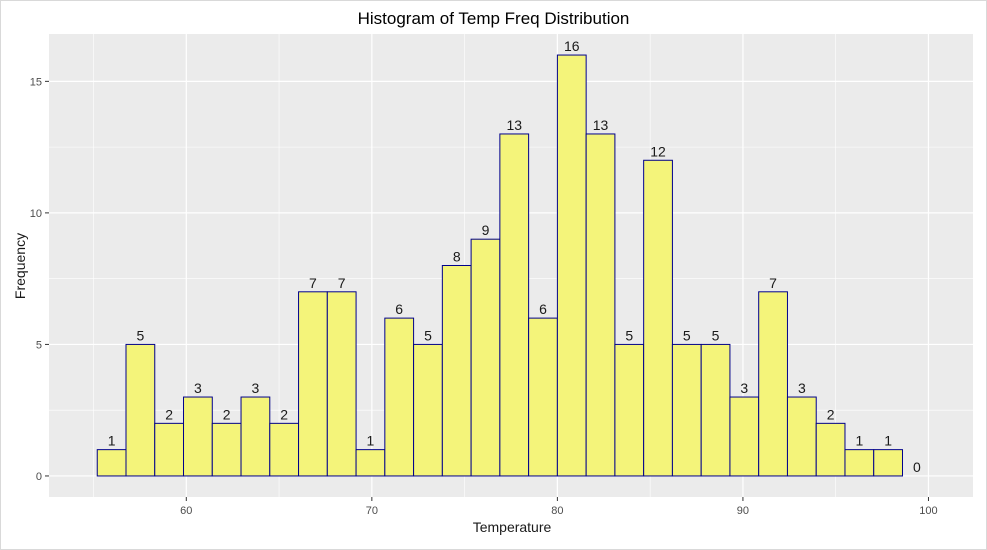  Describe the element at coordinates (36, 82) in the screenshot. I see `y-tick-label: 15` at that location.